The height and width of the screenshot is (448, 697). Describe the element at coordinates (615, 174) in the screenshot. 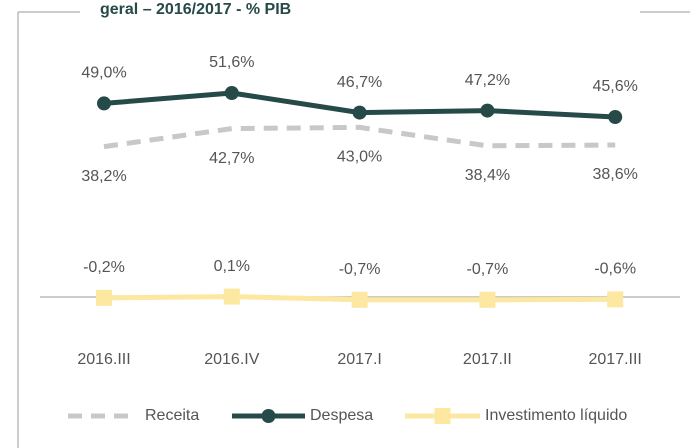

I see `data-label: 38,6%` at that location.